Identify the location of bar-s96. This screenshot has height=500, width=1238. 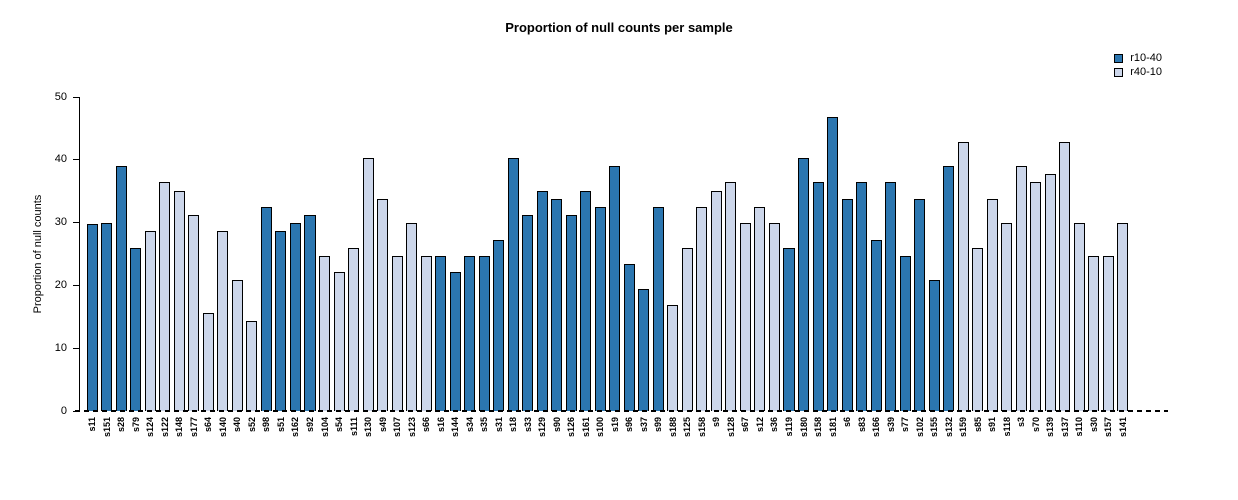
(629, 337).